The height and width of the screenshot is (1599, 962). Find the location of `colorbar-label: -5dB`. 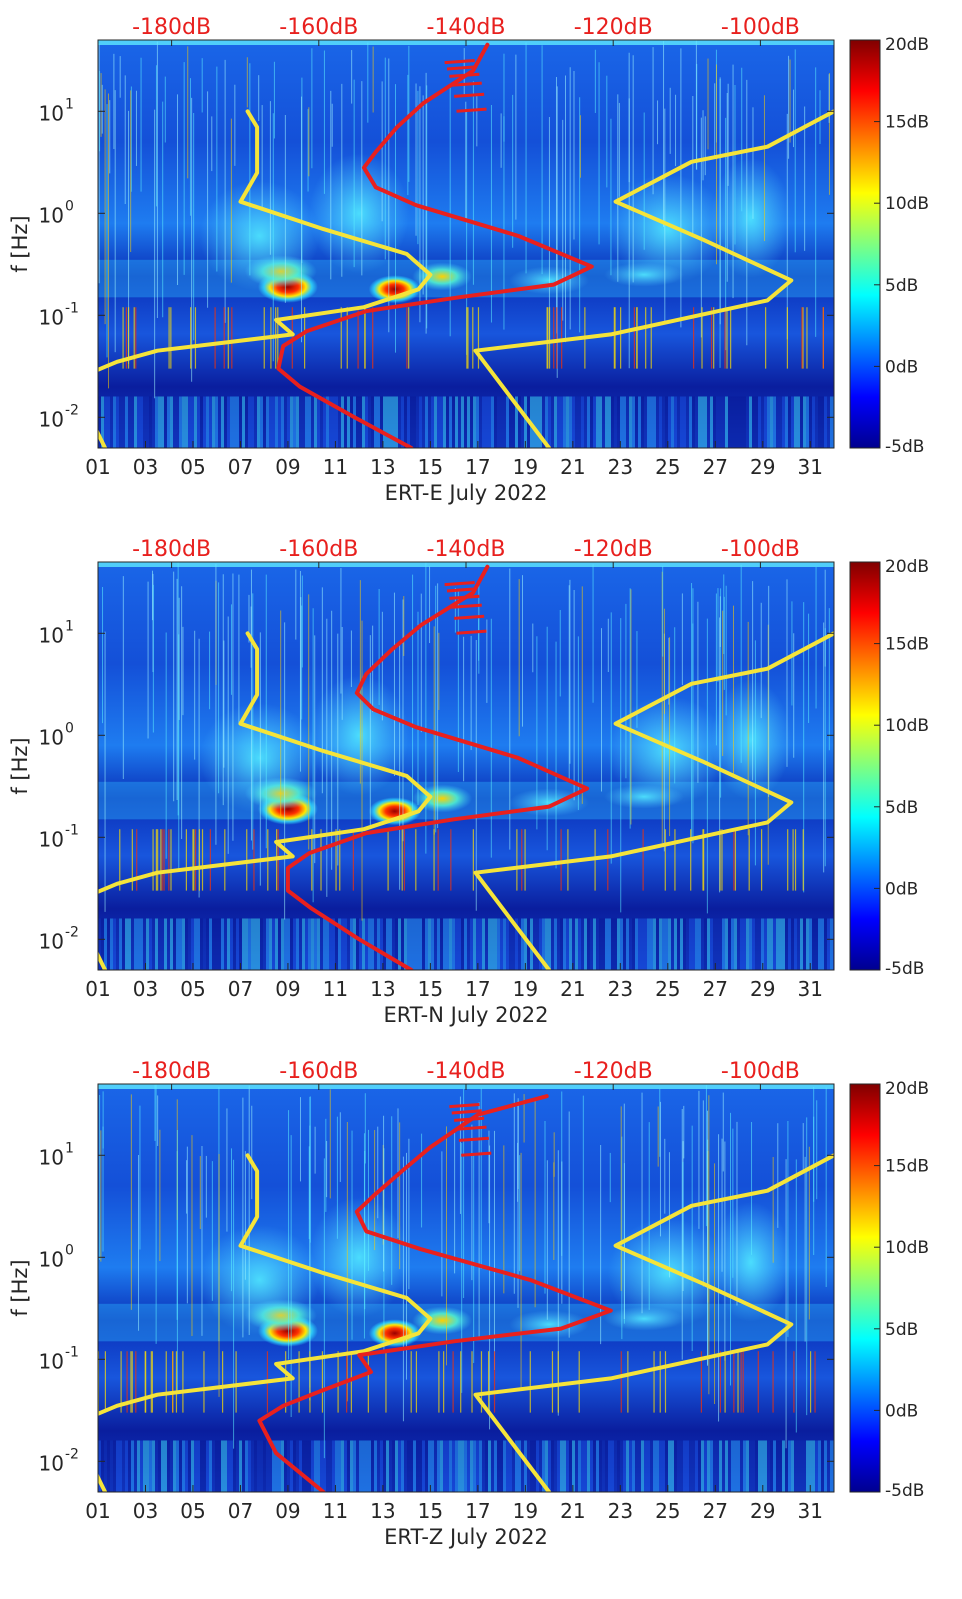

colorbar-label: -5dB is located at coordinates (904, 447).